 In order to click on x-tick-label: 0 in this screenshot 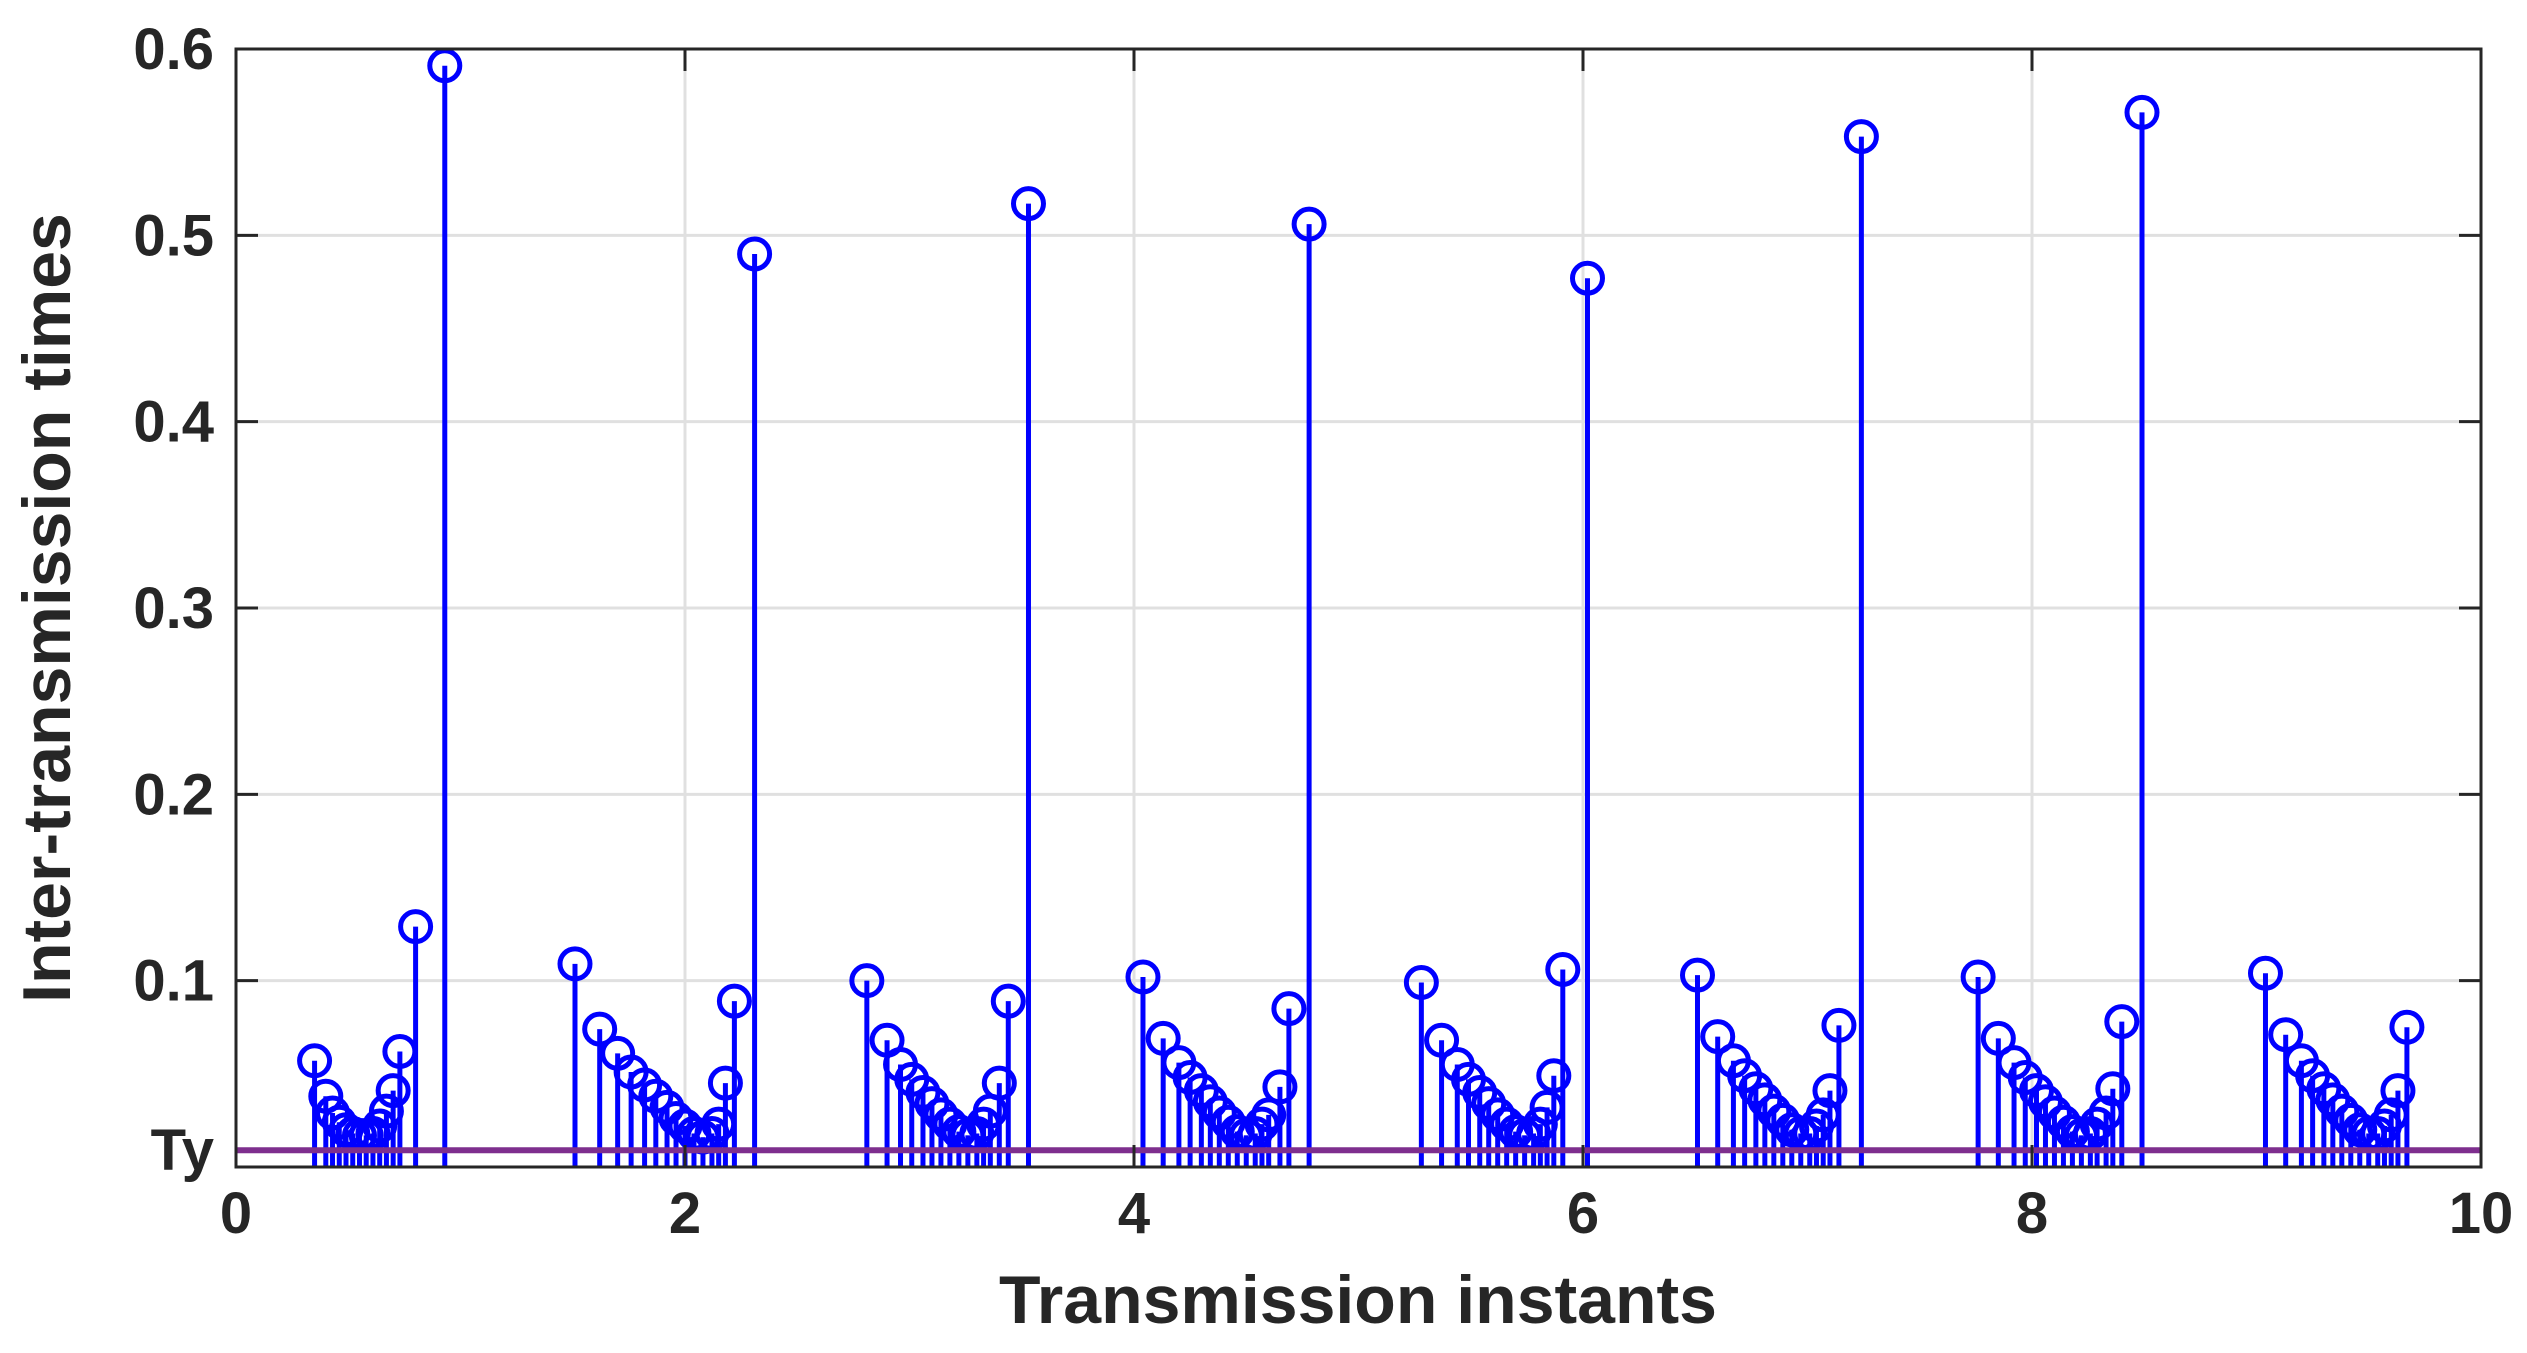, I will do `click(236, 1213)`.